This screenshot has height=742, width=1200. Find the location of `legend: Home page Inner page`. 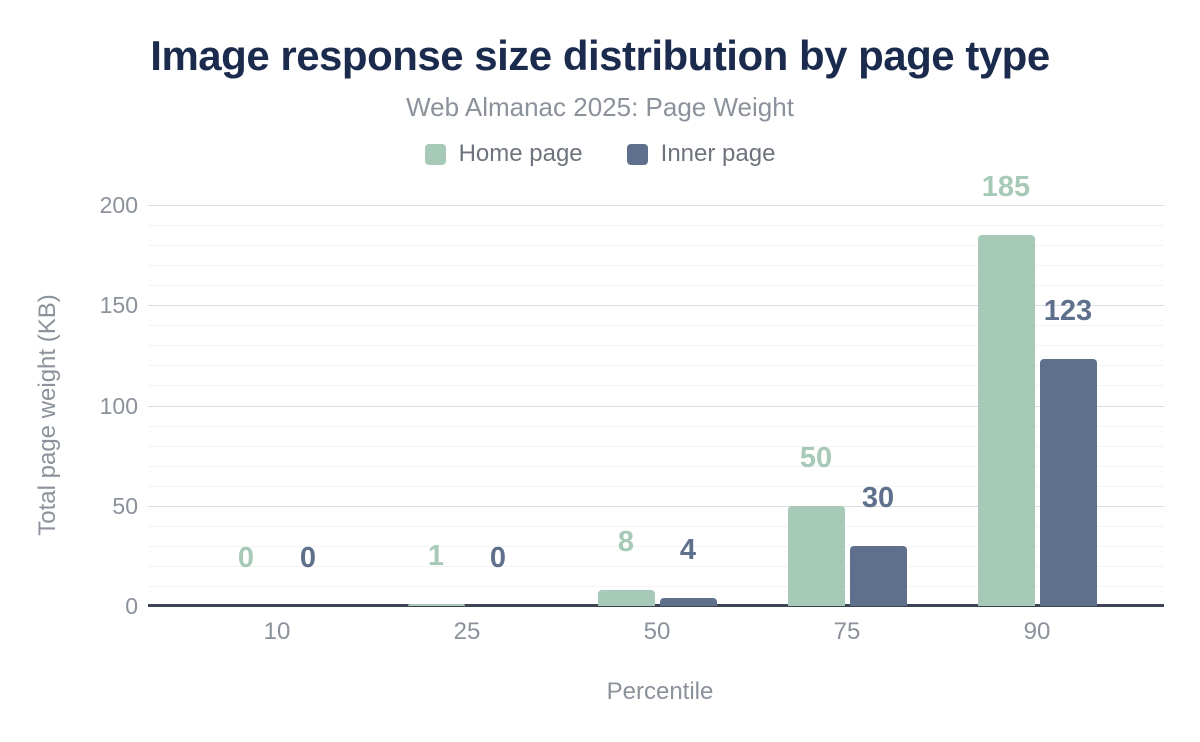

legend: Home page Inner page is located at coordinates (600, 154).